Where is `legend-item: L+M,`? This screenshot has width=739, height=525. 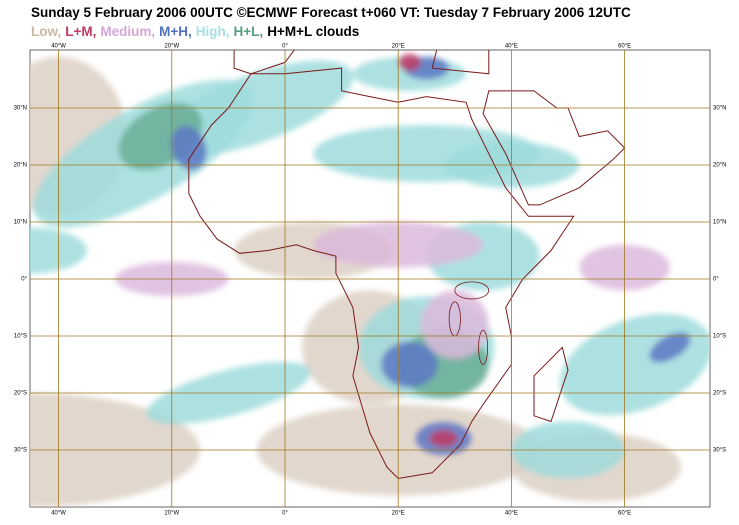 legend-item: L+M, is located at coordinates (81, 31).